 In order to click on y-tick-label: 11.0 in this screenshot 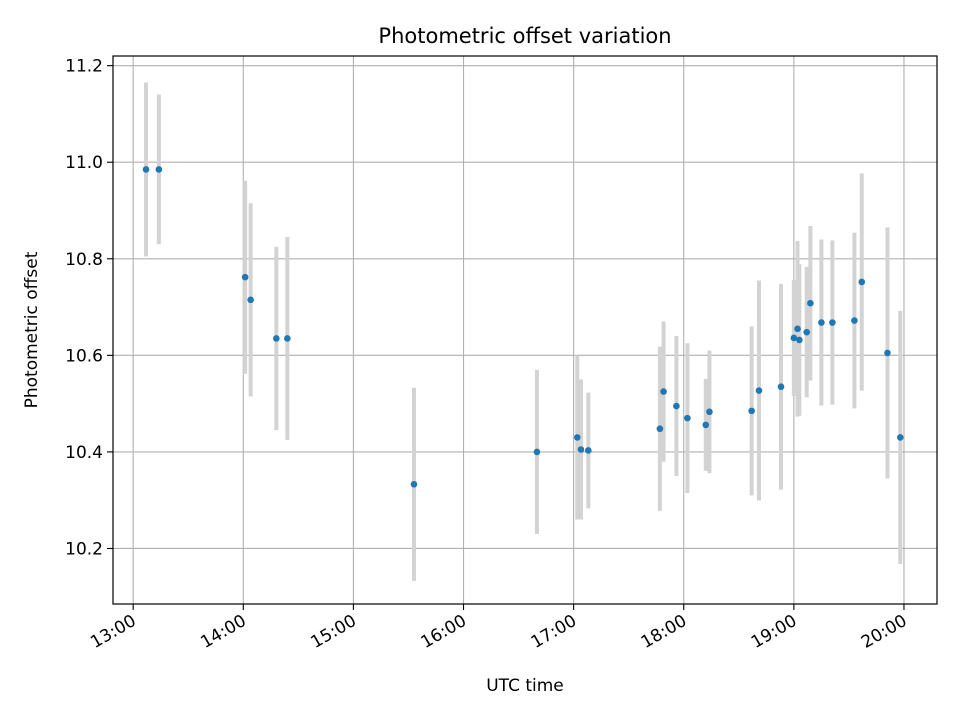, I will do `click(84, 163)`.